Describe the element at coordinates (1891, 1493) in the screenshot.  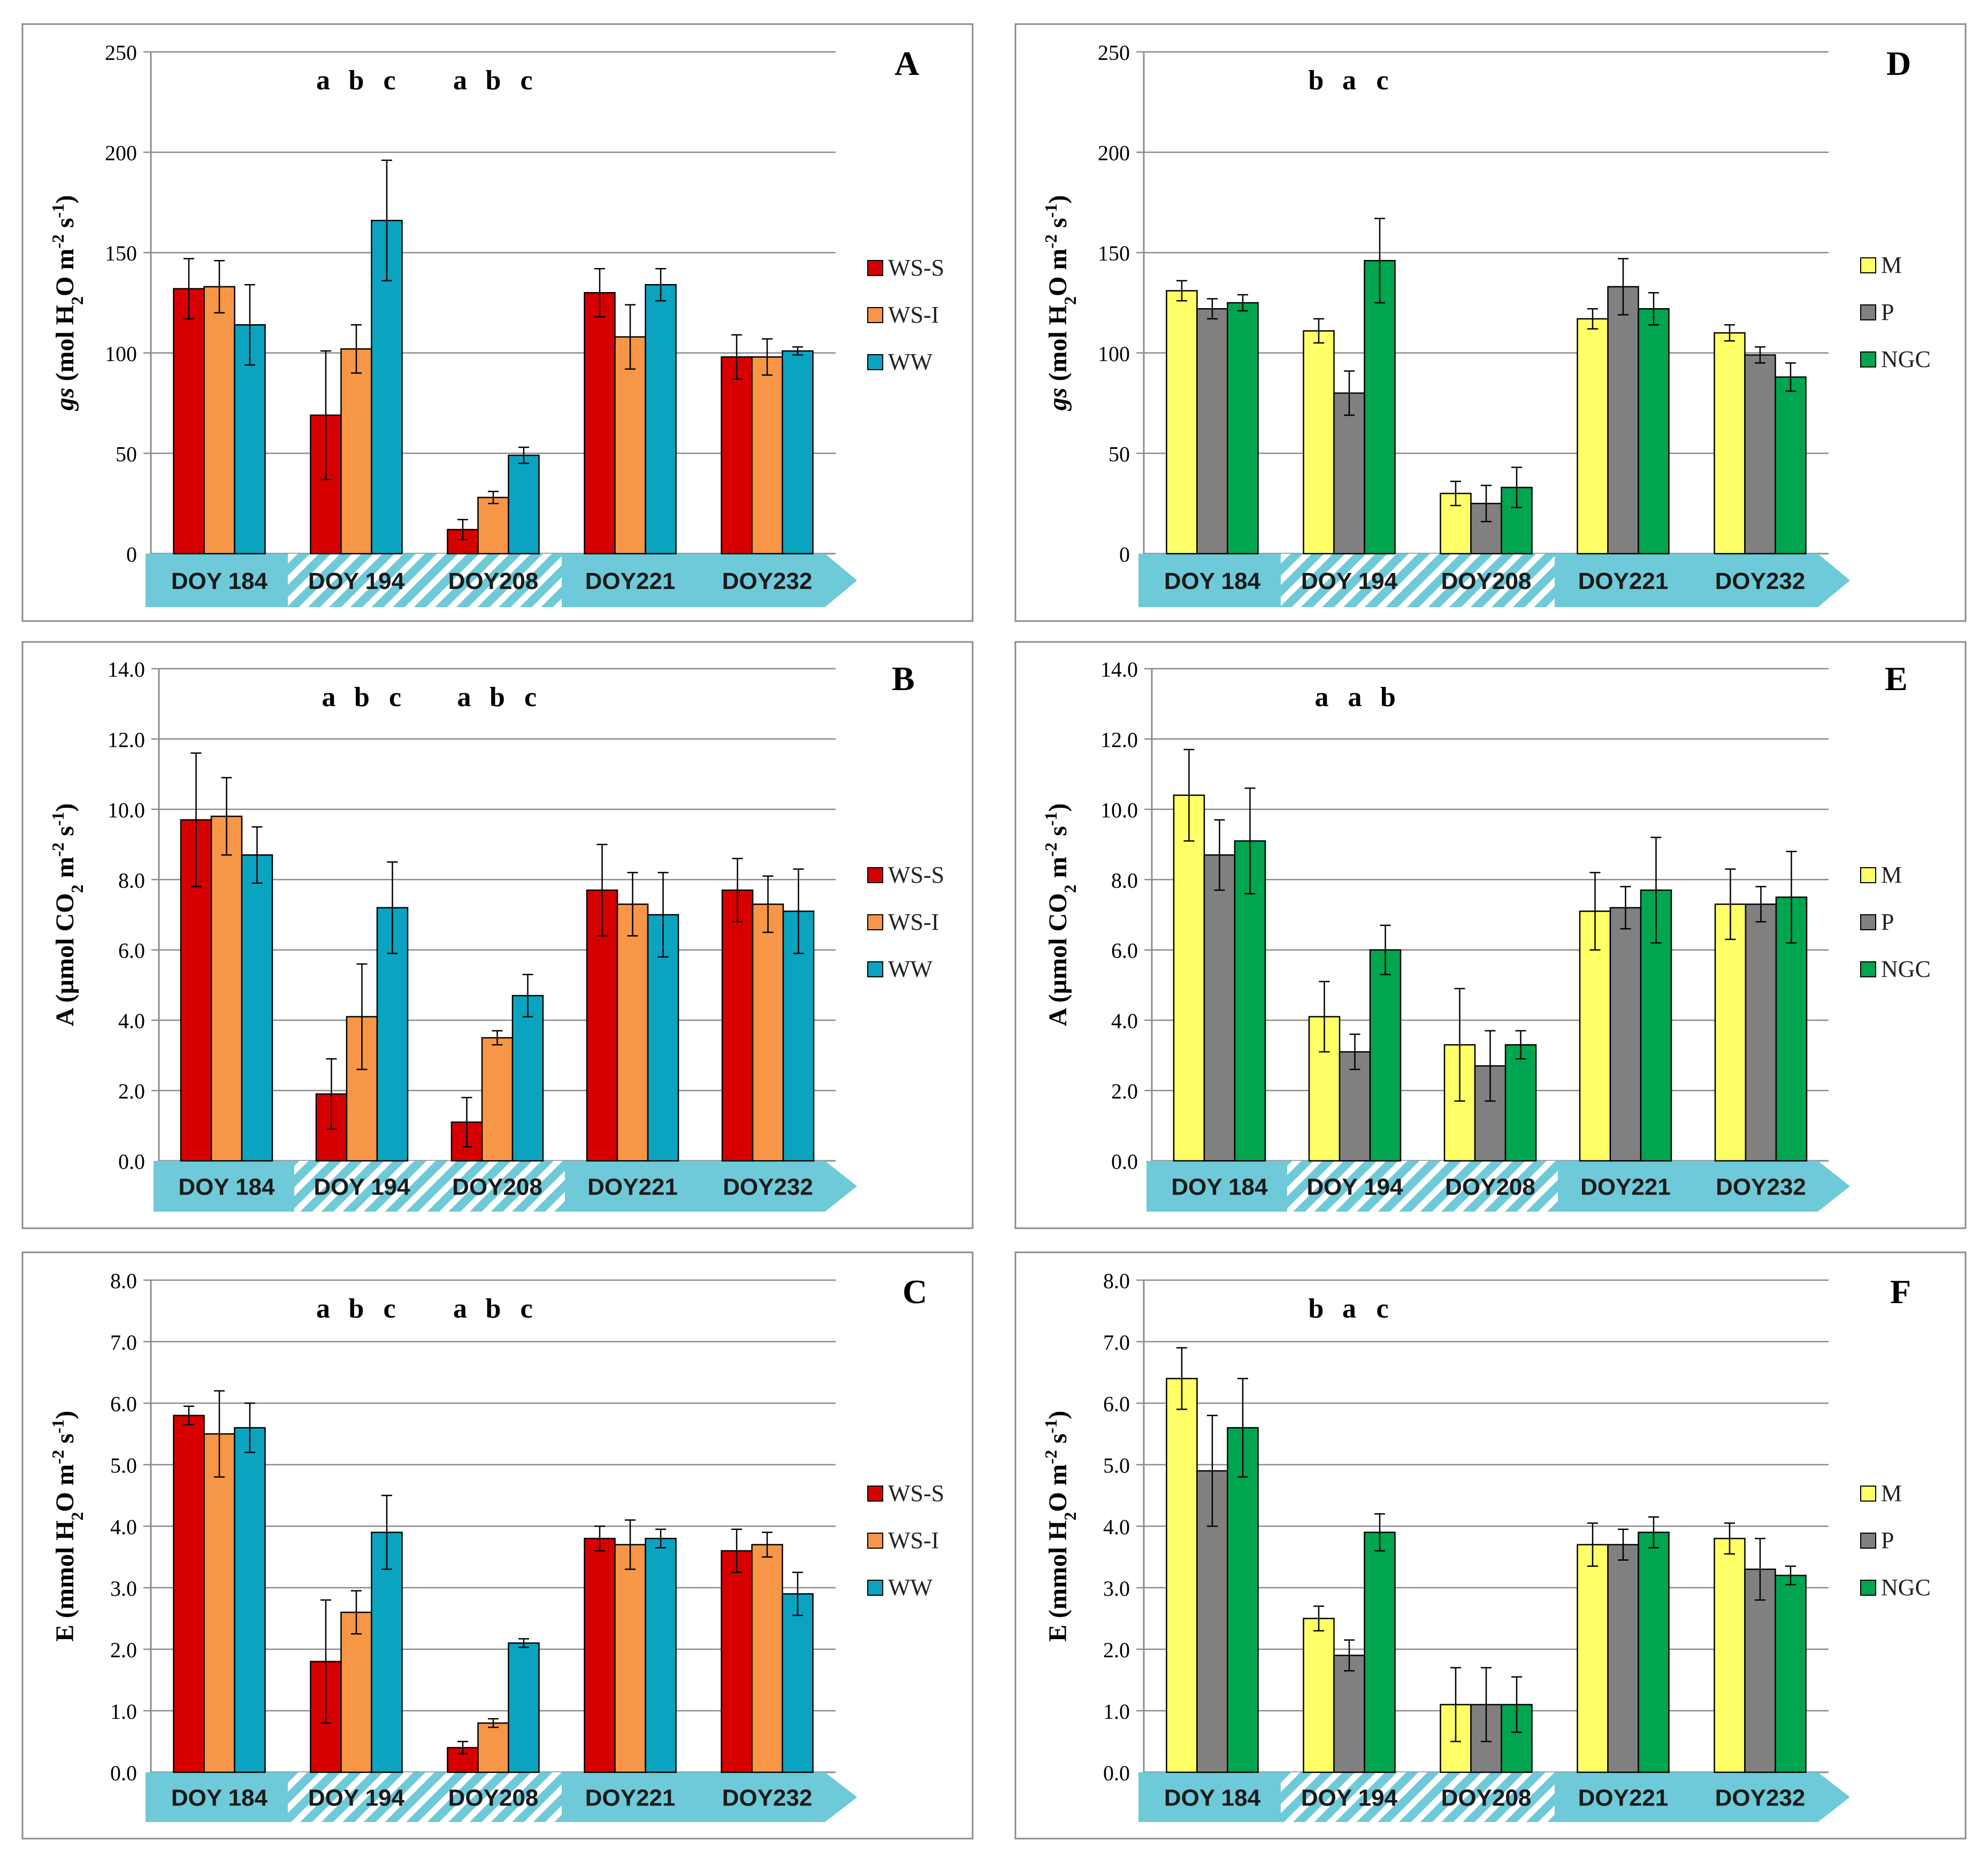
I see `legend-label: M` at that location.